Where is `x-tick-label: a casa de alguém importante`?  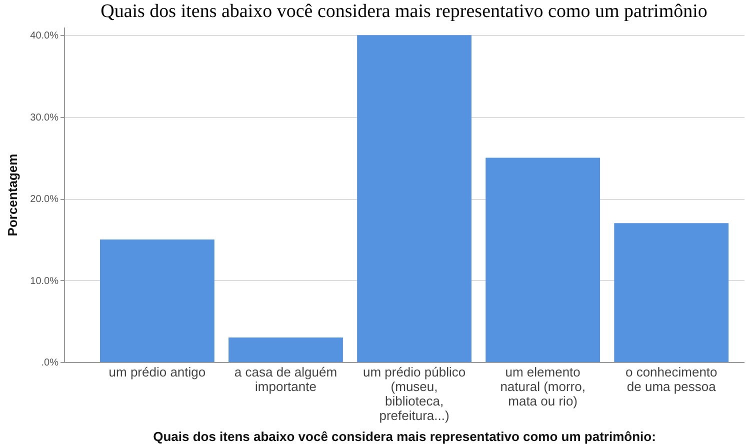 x-tick-label: a casa de alguém importante is located at coordinates (286, 379).